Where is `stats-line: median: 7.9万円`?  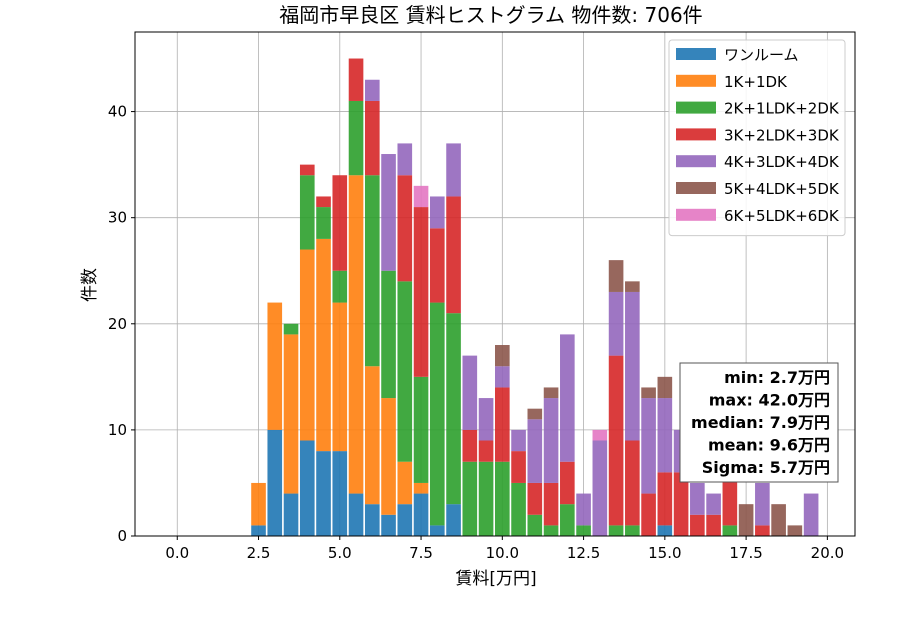 stats-line: median: 7.9万円 is located at coordinates (760, 422).